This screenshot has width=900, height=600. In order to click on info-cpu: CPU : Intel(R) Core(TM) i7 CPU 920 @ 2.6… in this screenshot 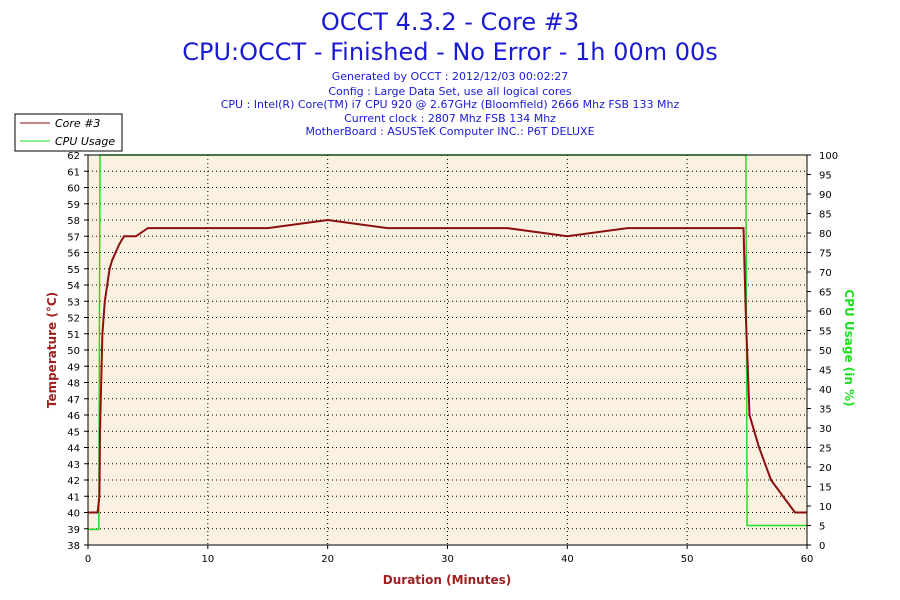, I will do `click(450, 104)`.